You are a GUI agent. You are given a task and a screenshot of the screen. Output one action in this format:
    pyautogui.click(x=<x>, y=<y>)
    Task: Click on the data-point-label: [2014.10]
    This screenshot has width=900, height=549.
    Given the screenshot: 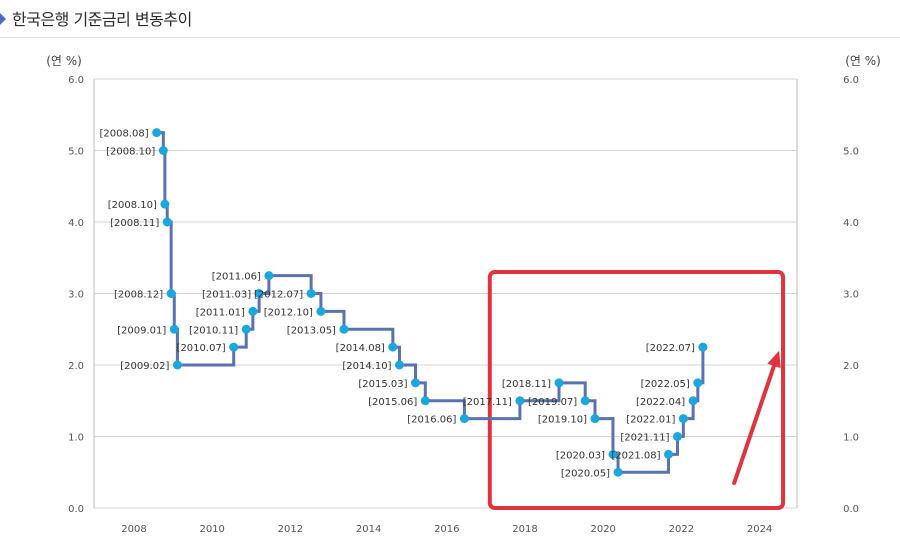 What is the action you would take?
    pyautogui.click(x=366, y=366)
    